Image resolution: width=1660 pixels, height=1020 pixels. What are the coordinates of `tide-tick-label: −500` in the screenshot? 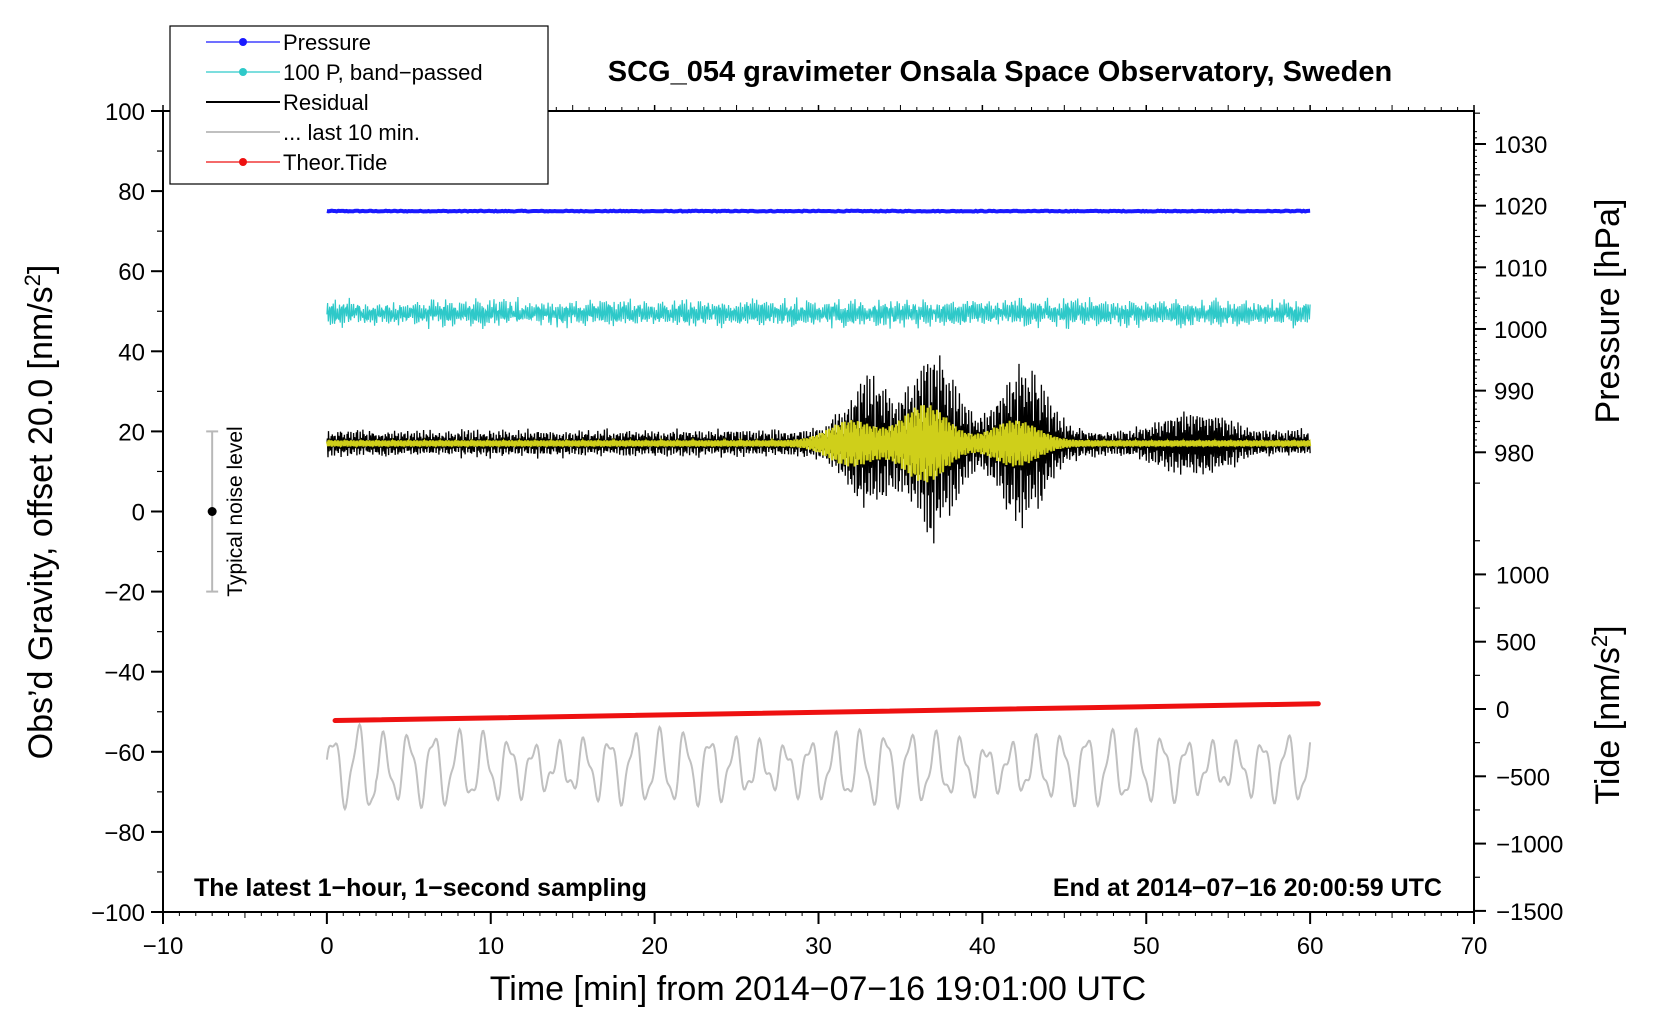 It's located at (1523, 777).